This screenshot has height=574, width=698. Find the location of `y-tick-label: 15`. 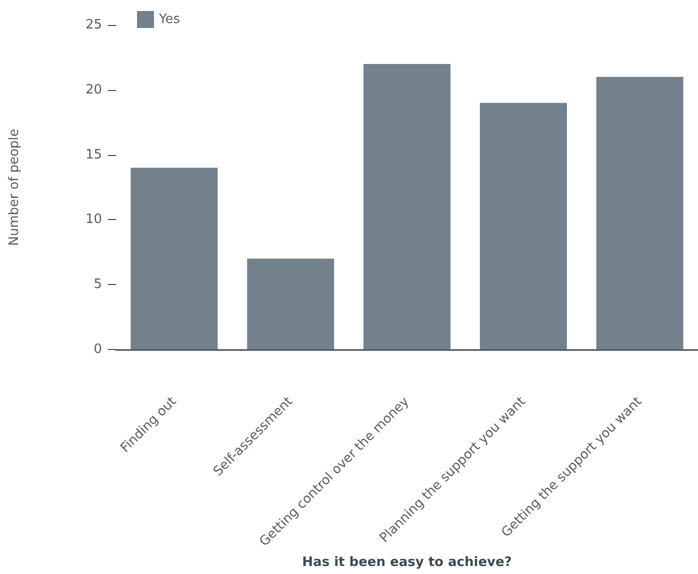

y-tick-label: 15 is located at coordinates (93, 154).